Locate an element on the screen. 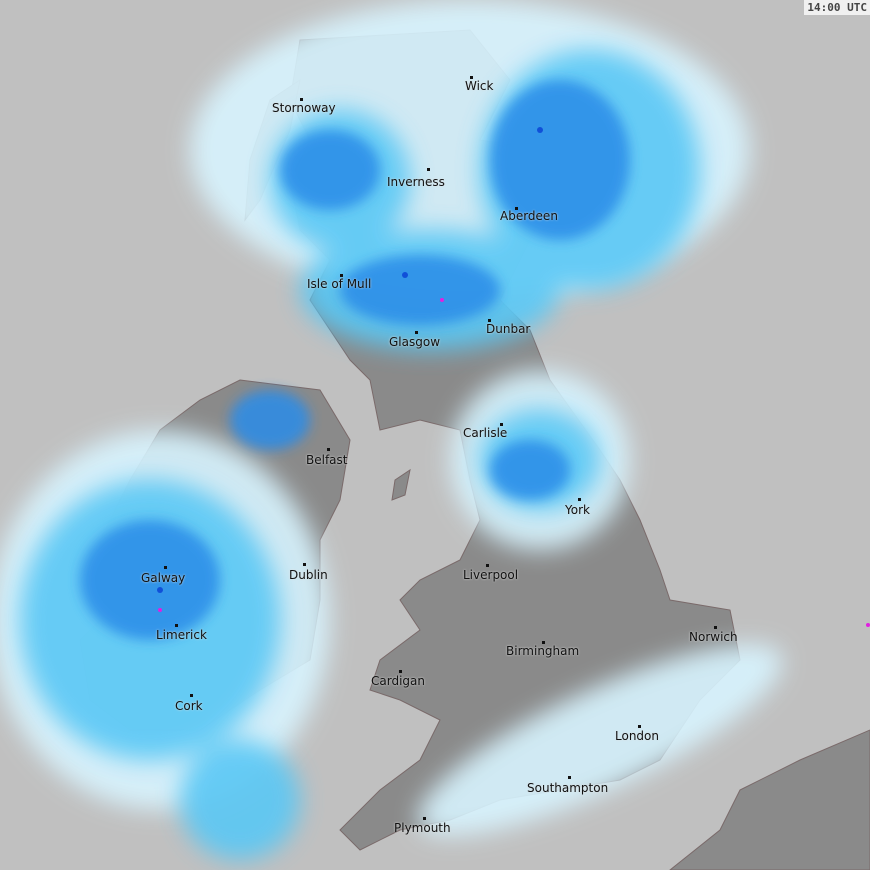  city-label: Stornoway is located at coordinates (304, 108).